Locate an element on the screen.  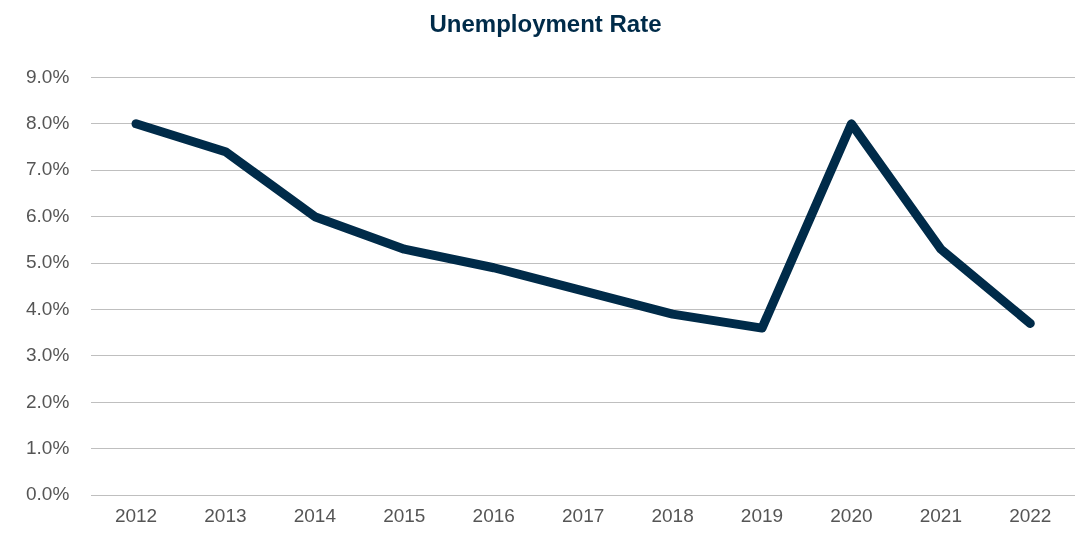
y-tick-label: 2.0% is located at coordinates (47, 401).